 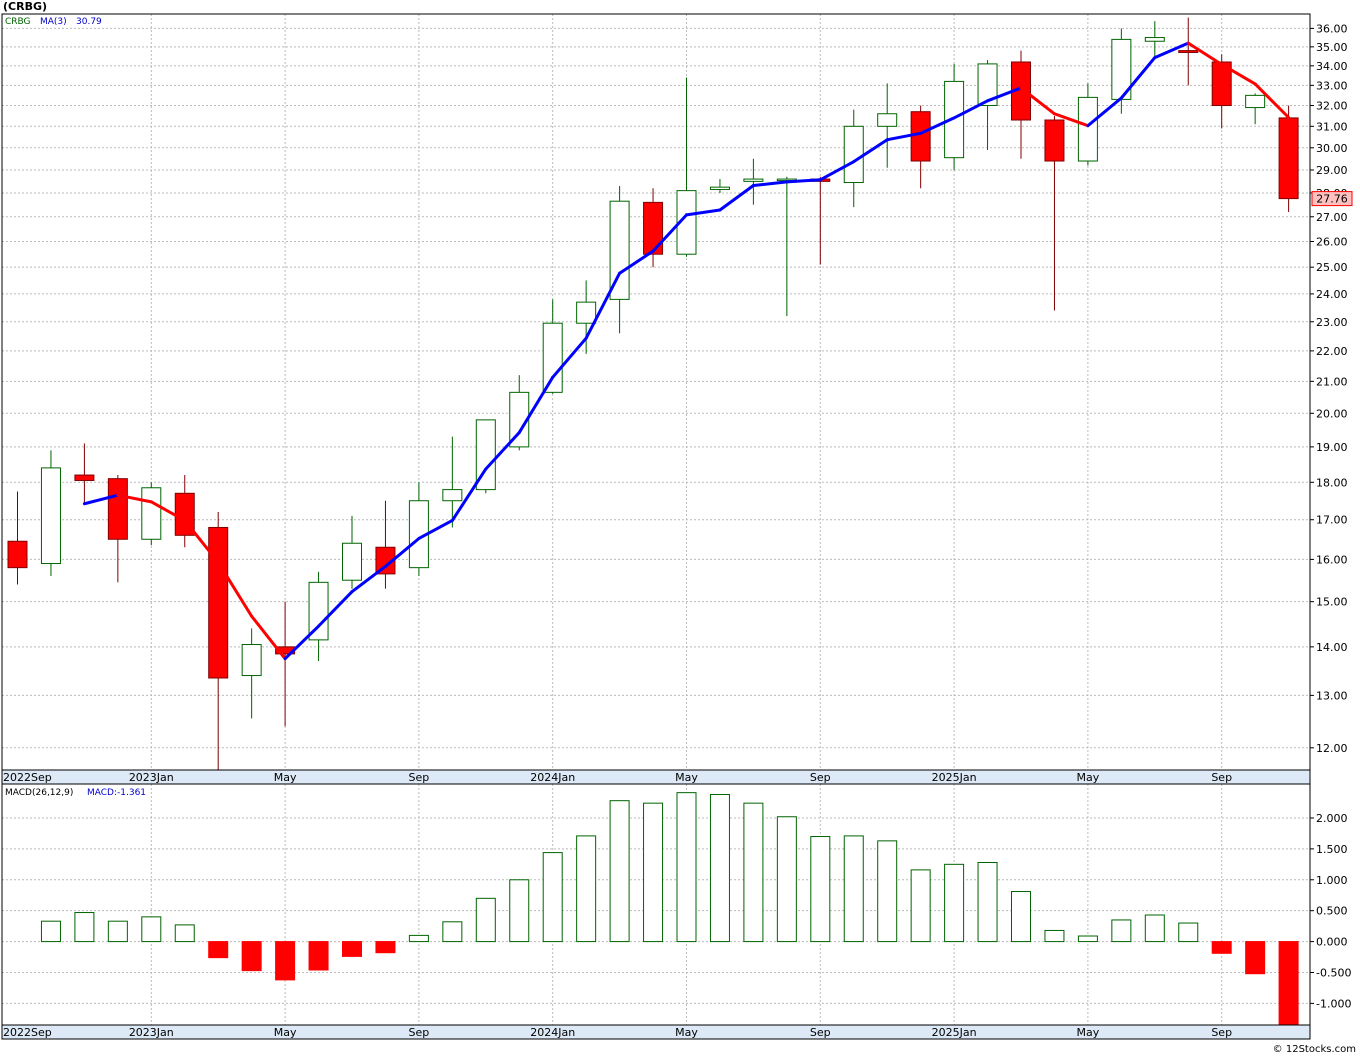 I want to click on price-legend-ma-value: 30.79, so click(x=89, y=22).